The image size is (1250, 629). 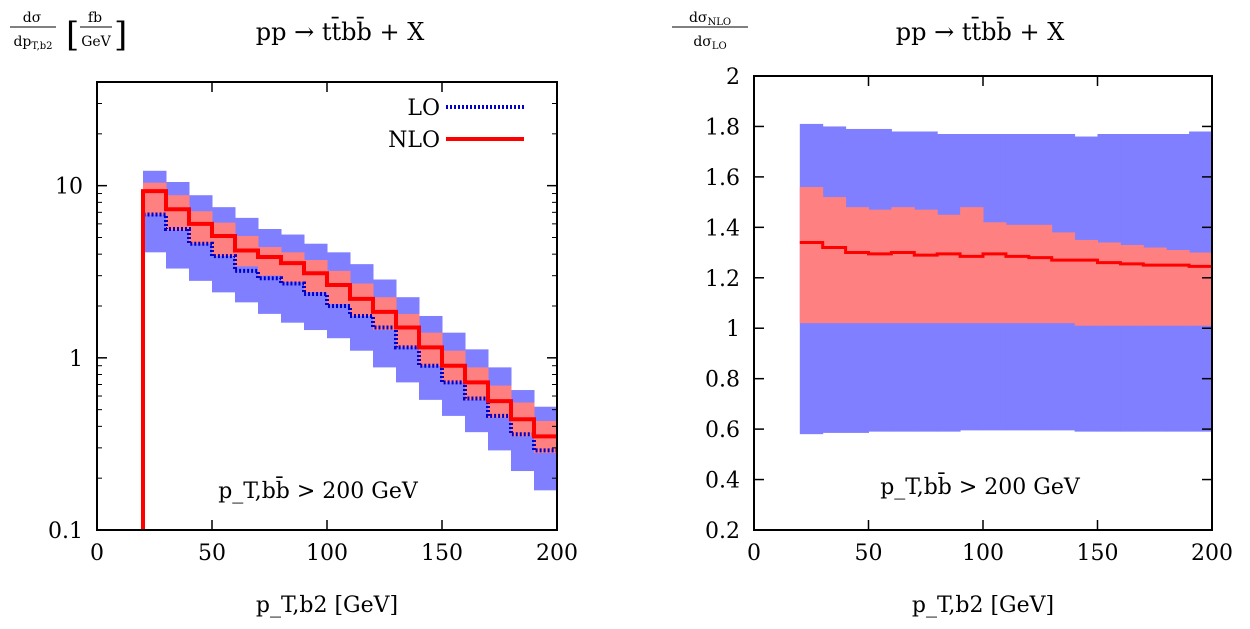 I want to click on y-tick-label: 0.4, so click(x=722, y=481).